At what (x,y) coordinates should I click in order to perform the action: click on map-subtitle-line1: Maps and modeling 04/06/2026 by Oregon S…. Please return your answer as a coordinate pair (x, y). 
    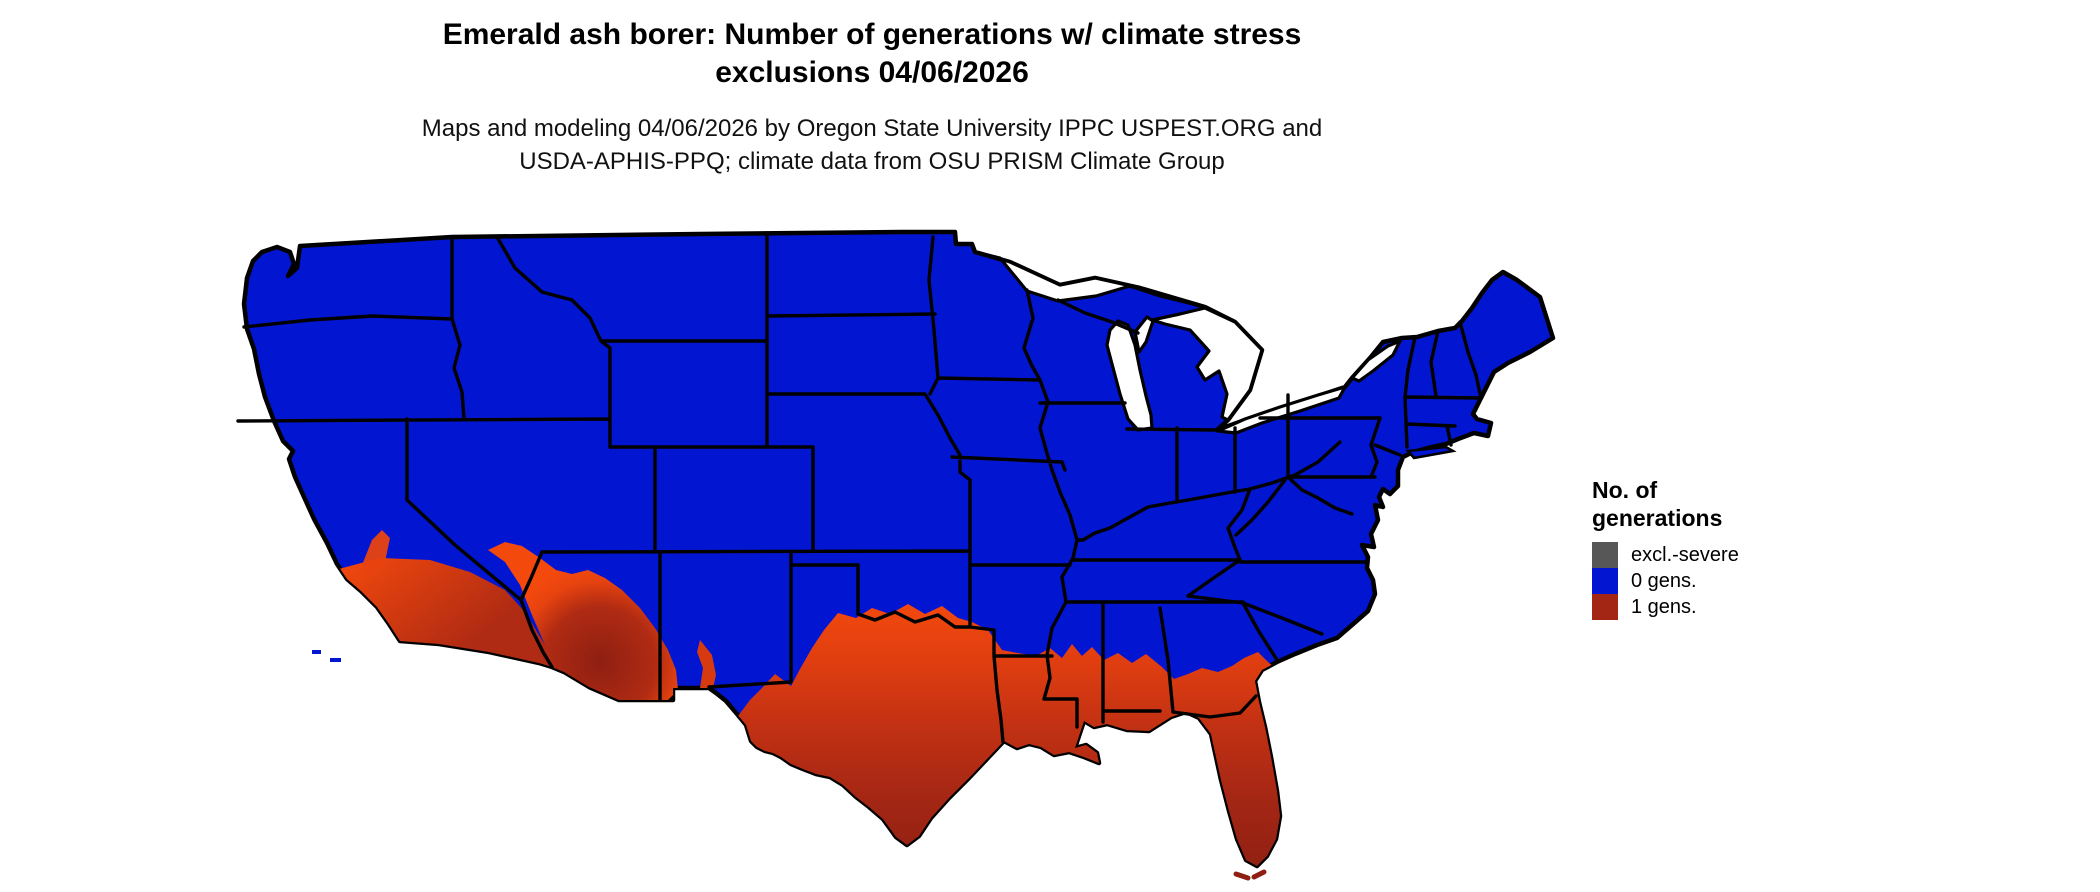
    Looking at the image, I should click on (872, 128).